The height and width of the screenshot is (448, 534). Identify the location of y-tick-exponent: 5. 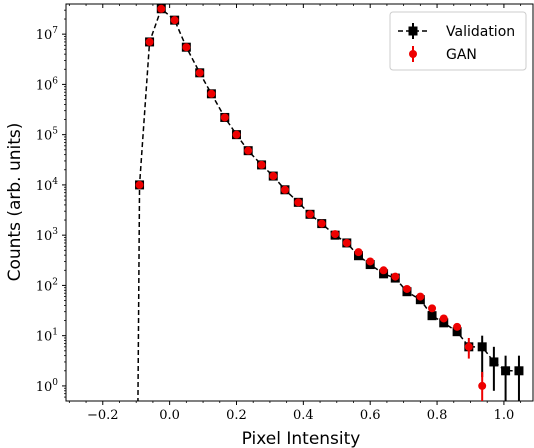
(55, 132).